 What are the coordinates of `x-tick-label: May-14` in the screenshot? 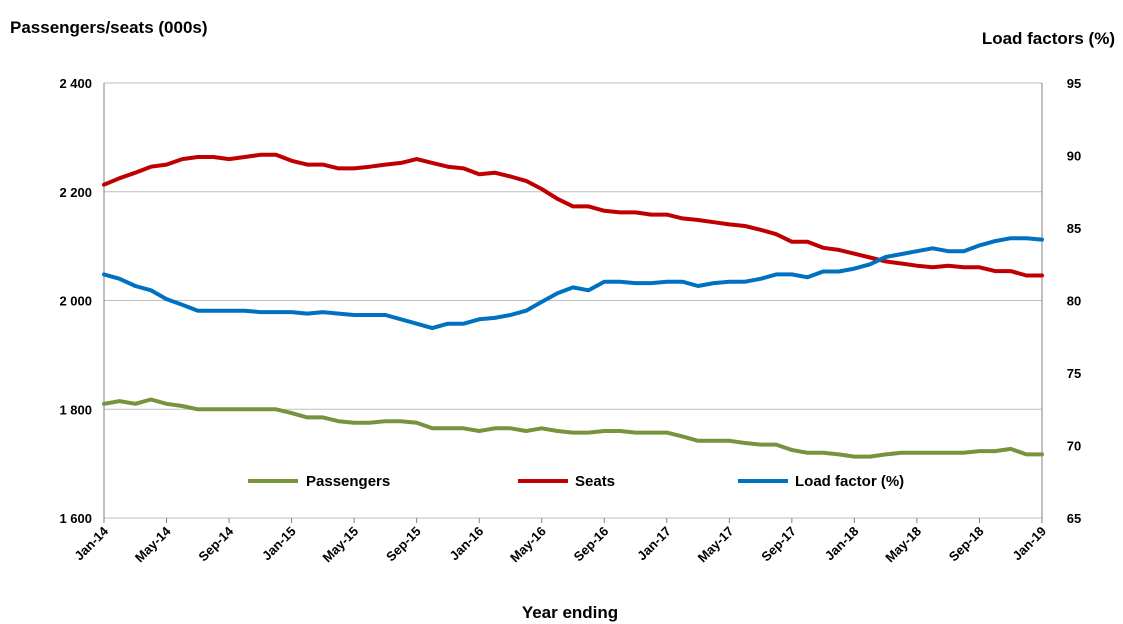 It's located at (153, 544).